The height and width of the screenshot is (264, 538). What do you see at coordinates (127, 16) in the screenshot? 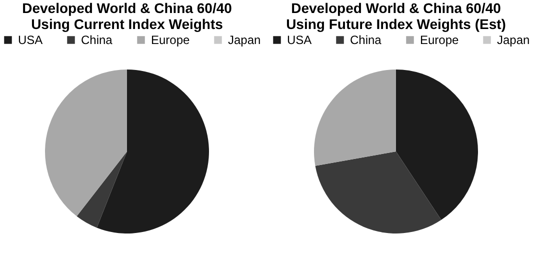
I see `chart-title: Developed World & China 60/40 Using Current Index Weights` at bounding box center [127, 16].